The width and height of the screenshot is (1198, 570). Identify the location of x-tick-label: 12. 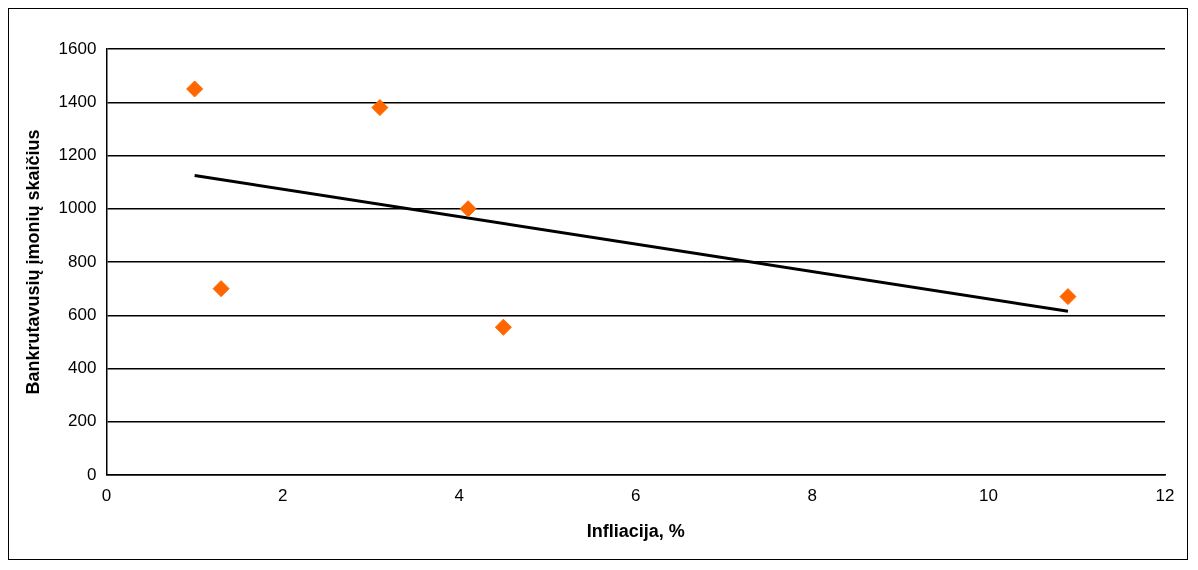
(1165, 495).